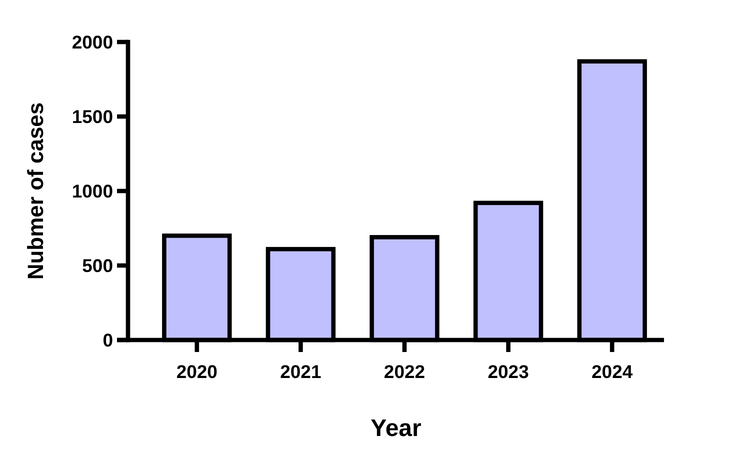 Image resolution: width=750 pixels, height=462 pixels. I want to click on x-tick-label: 2024, so click(613, 371).